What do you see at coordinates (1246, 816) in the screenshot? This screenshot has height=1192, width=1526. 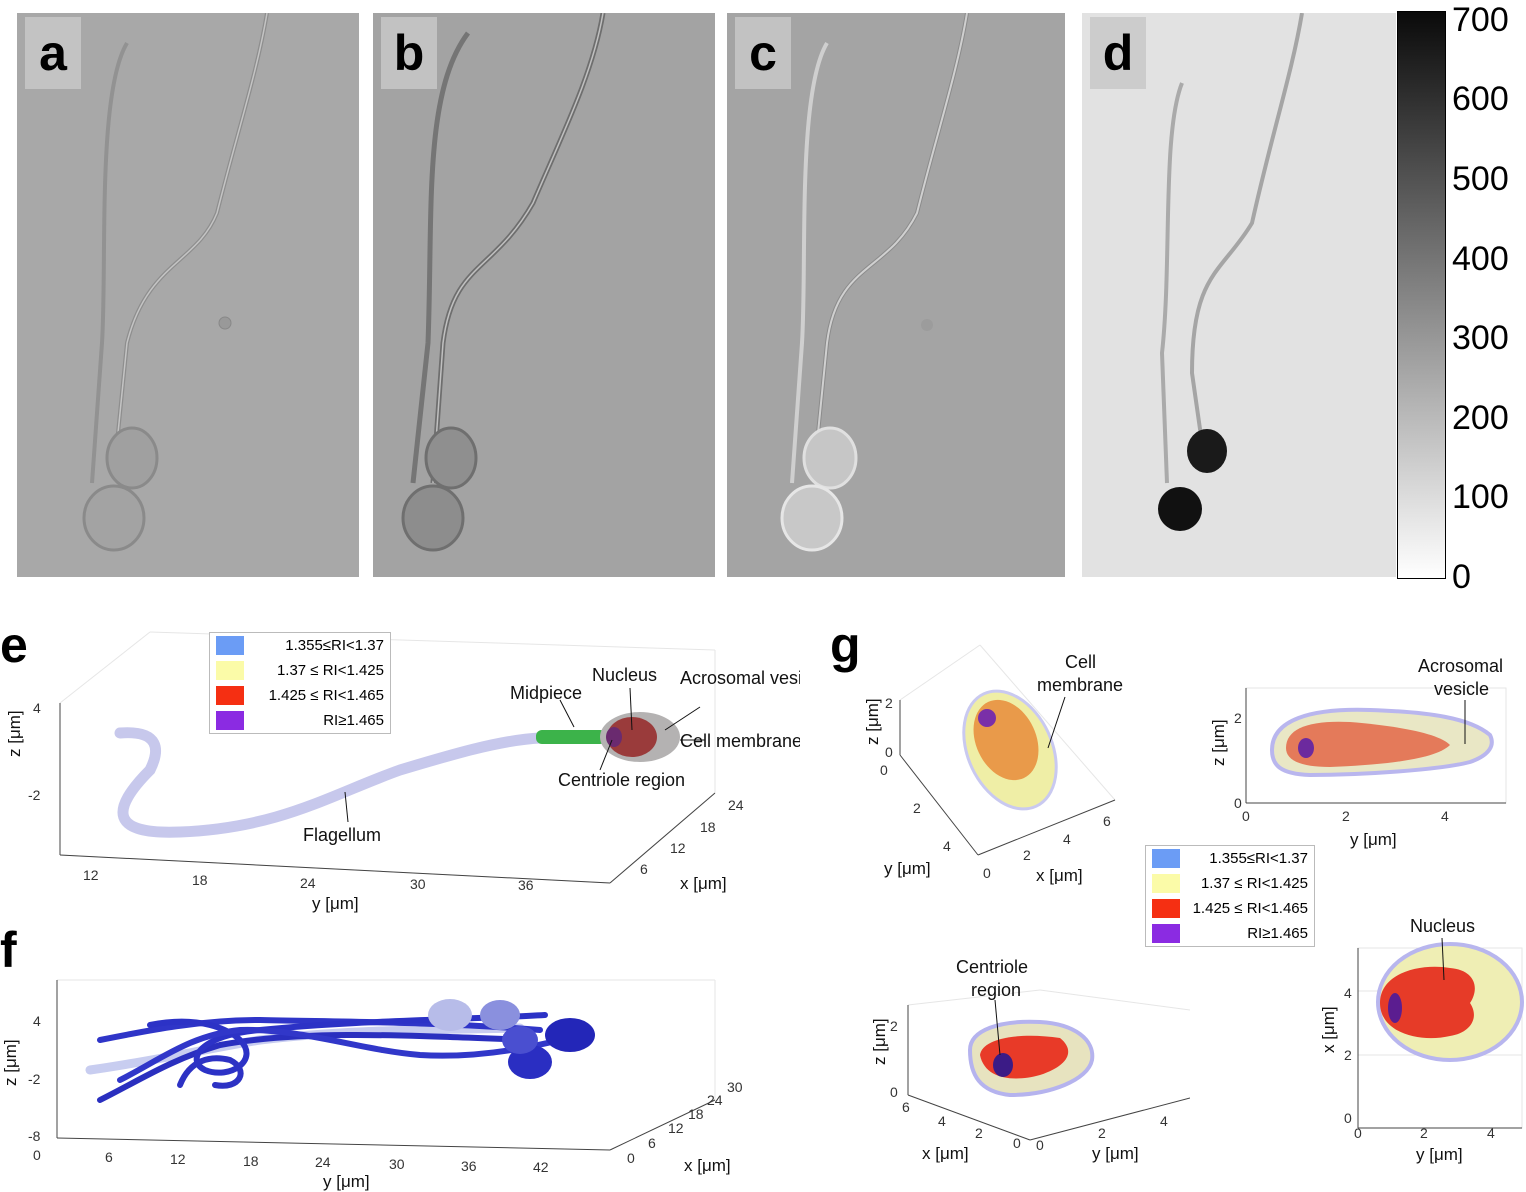 I see `g-tr-y-tick: 0` at bounding box center [1246, 816].